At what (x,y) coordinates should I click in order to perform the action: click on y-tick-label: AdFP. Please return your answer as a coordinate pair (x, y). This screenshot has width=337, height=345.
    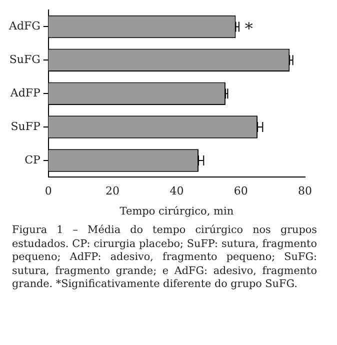
    Looking at the image, I should click on (25, 93).